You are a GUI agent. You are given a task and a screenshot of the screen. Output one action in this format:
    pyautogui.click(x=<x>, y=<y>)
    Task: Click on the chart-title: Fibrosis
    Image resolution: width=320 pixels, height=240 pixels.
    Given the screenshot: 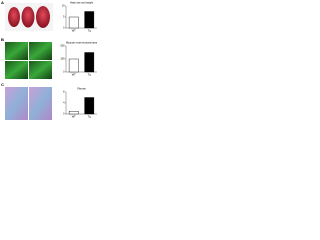 What is the action you would take?
    pyautogui.click(x=81, y=89)
    